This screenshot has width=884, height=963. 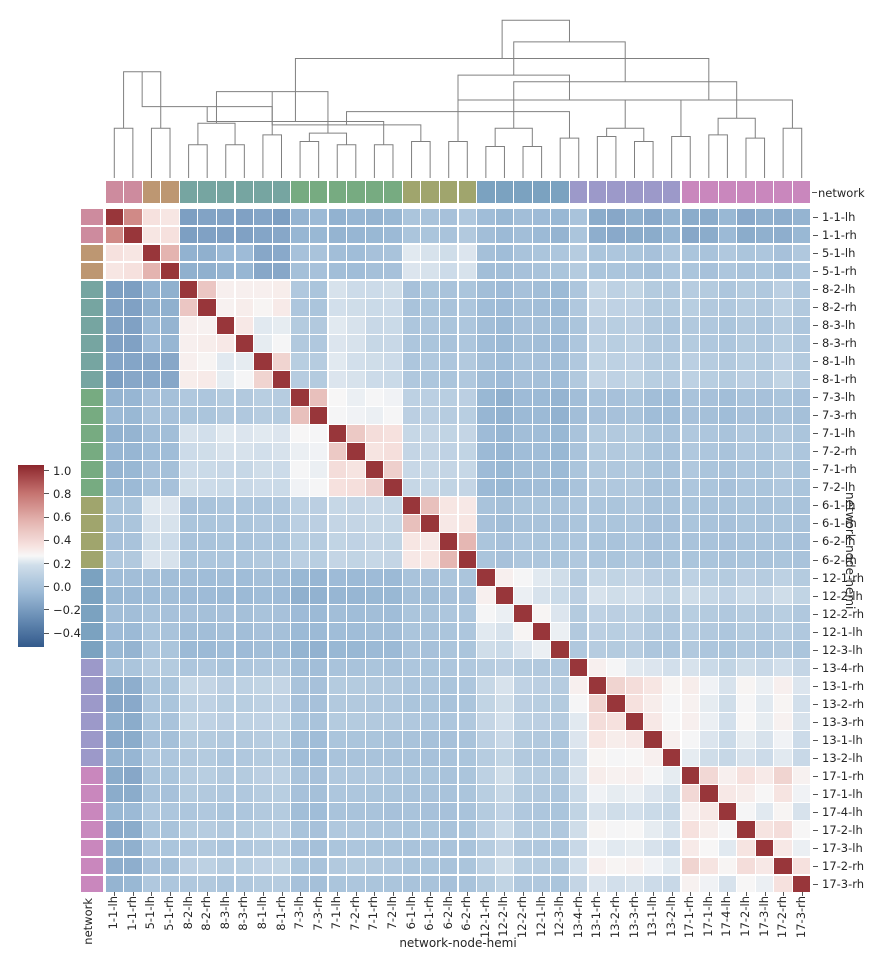 I want to click on y-tick-label-text: 17-2-lh, so click(x=842, y=829).